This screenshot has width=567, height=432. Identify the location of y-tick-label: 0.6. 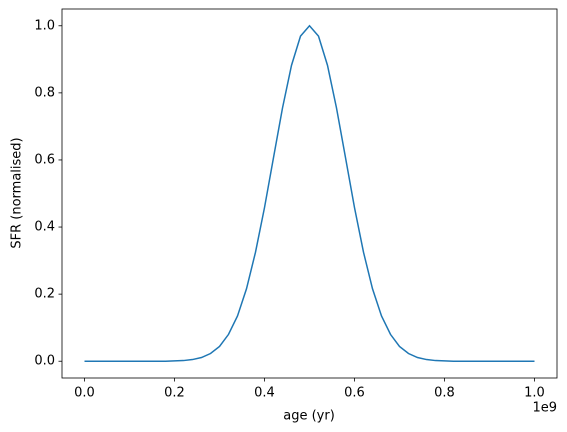
(44, 159).